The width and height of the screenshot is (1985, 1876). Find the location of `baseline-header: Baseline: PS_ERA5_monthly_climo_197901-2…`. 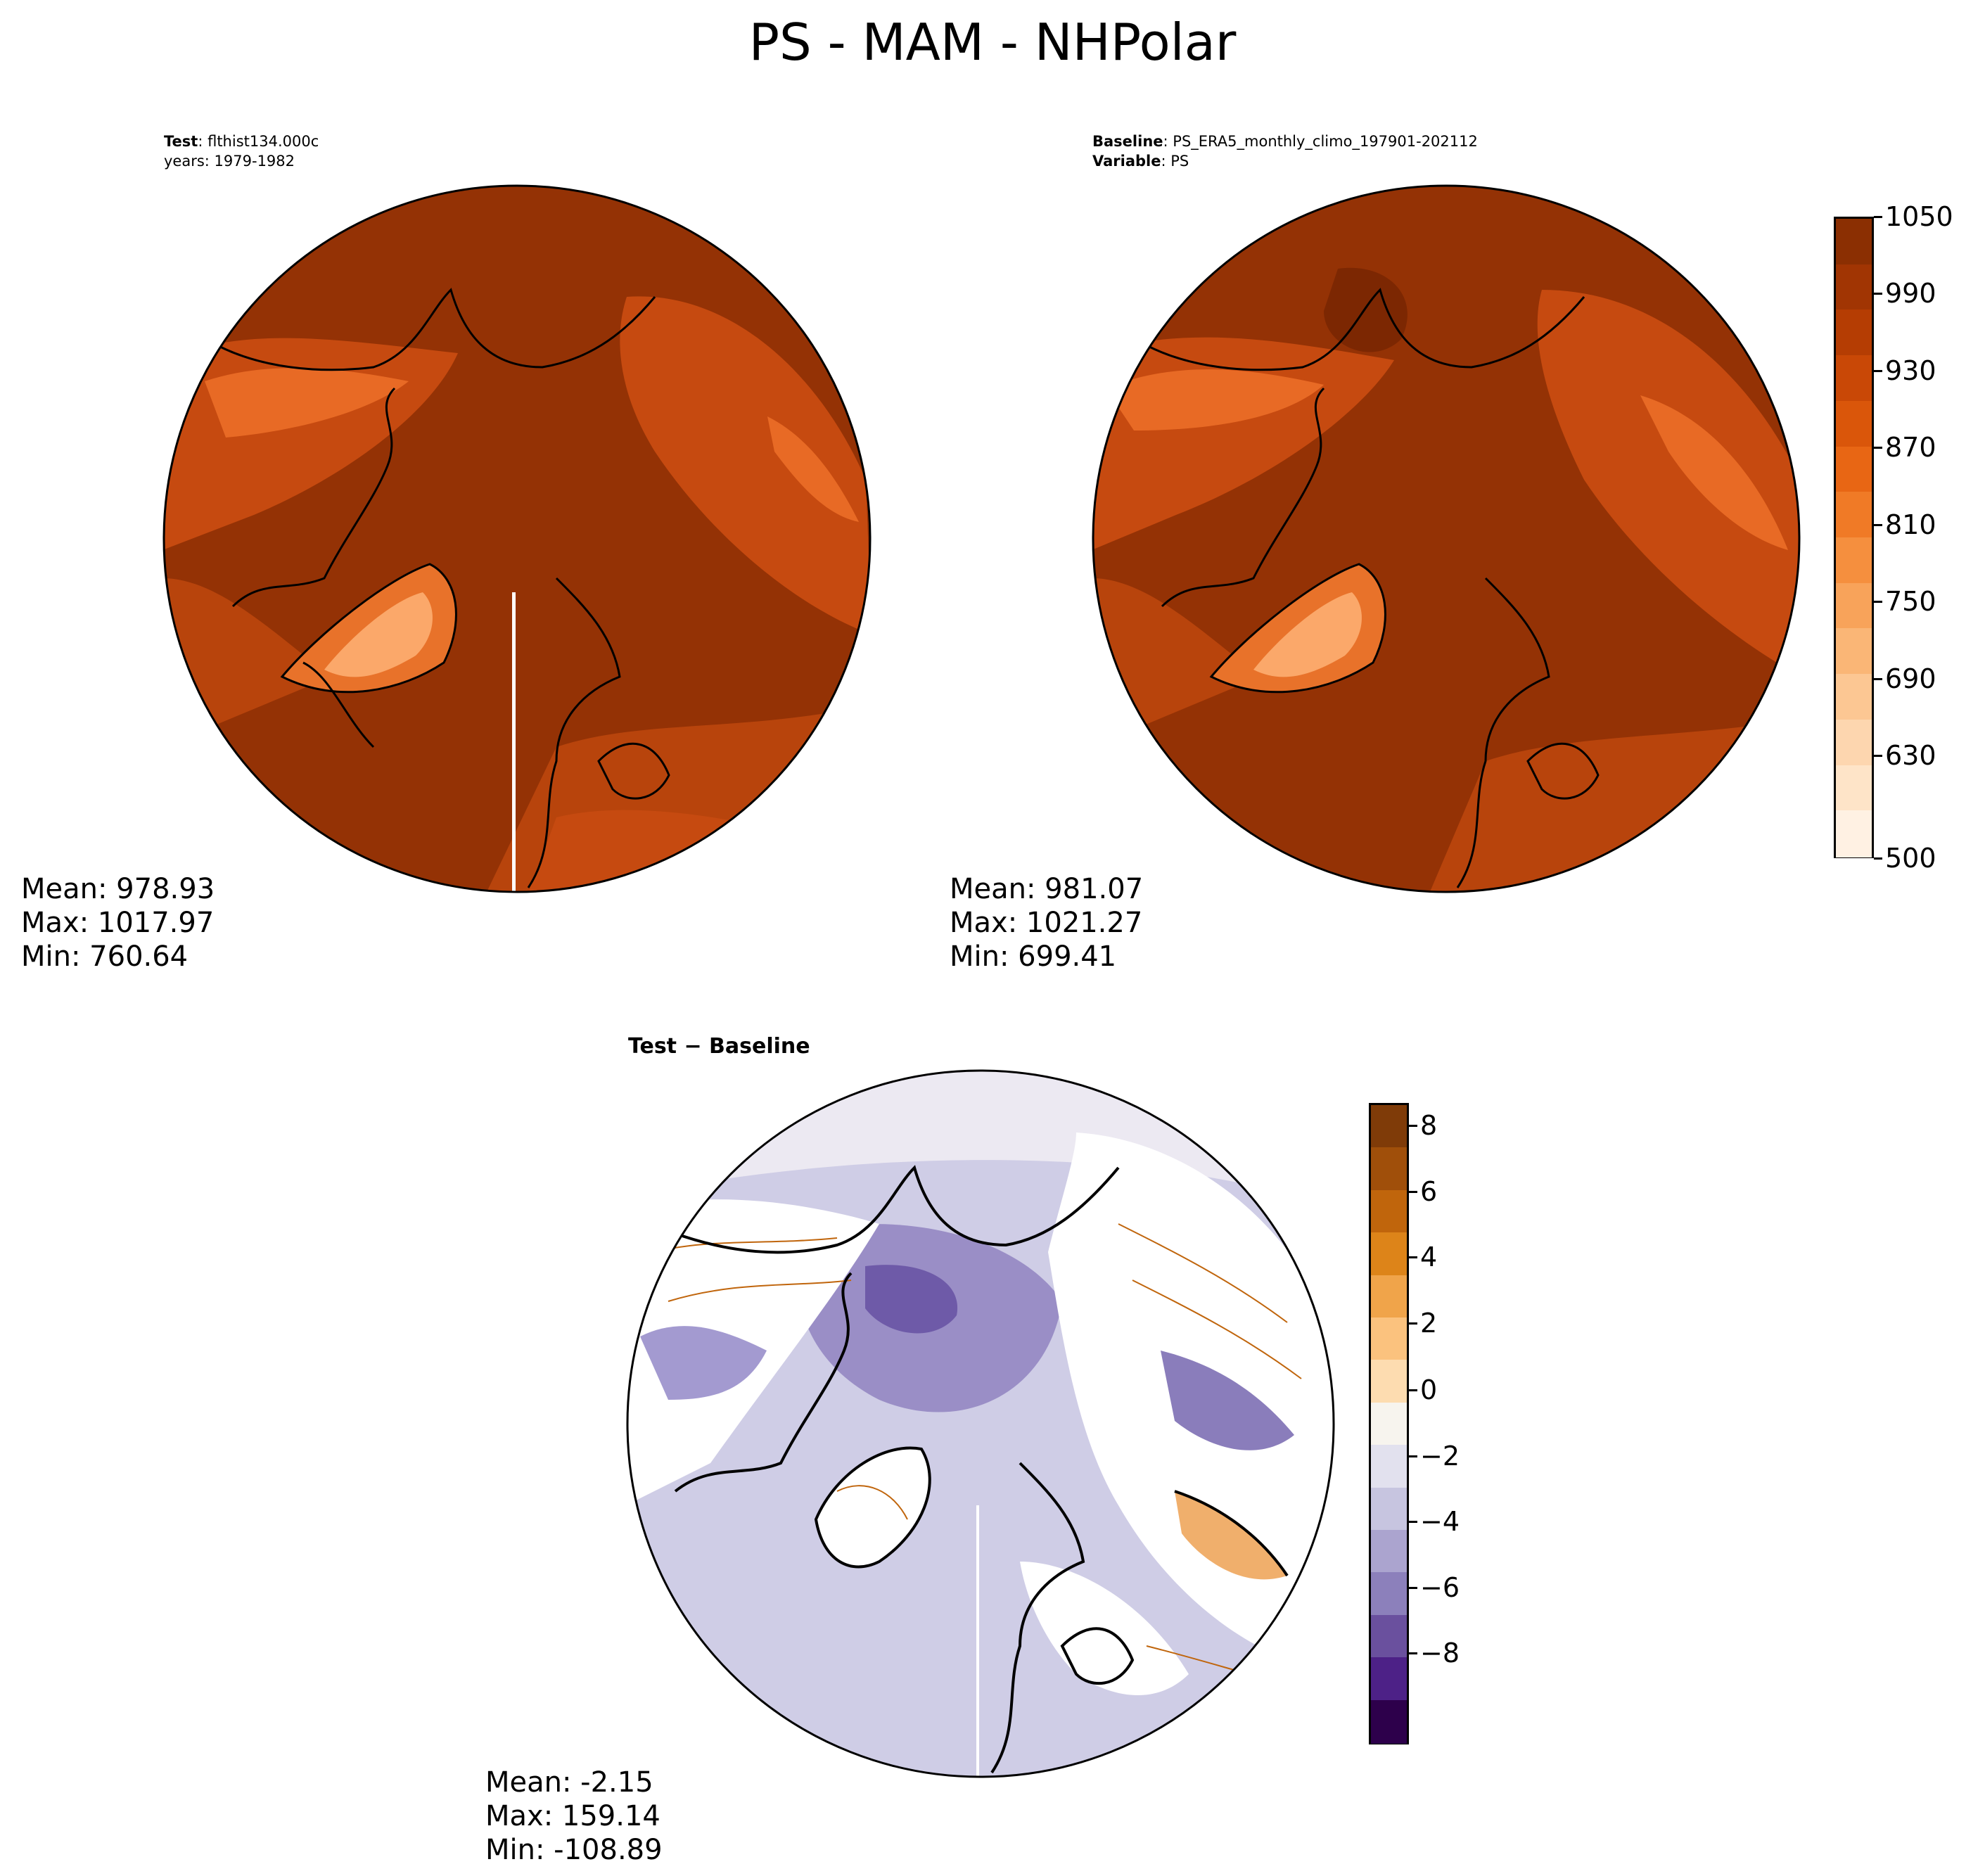

baseline-header: Baseline: PS_ERA5_monthly_climo_197901-2… is located at coordinates (1285, 151).